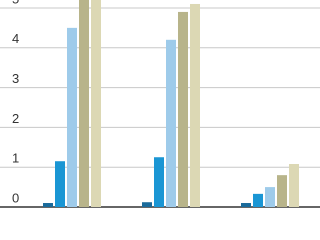 This screenshot has height=240, width=320. What do you see at coordinates (15, 158) in the screenshot?
I see `y-tick-label: 1` at bounding box center [15, 158].